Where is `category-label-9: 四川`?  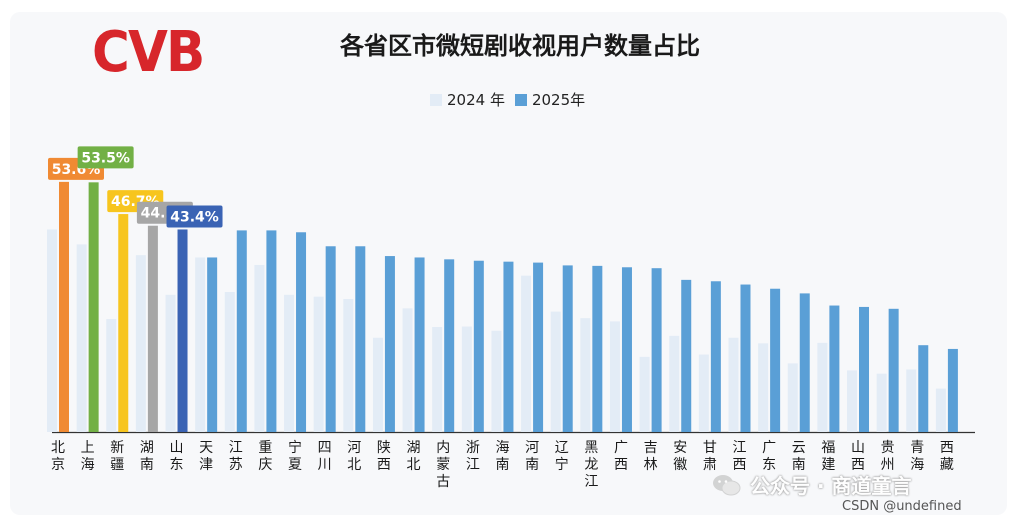 category-label-9: 四川 is located at coordinates (325, 456).